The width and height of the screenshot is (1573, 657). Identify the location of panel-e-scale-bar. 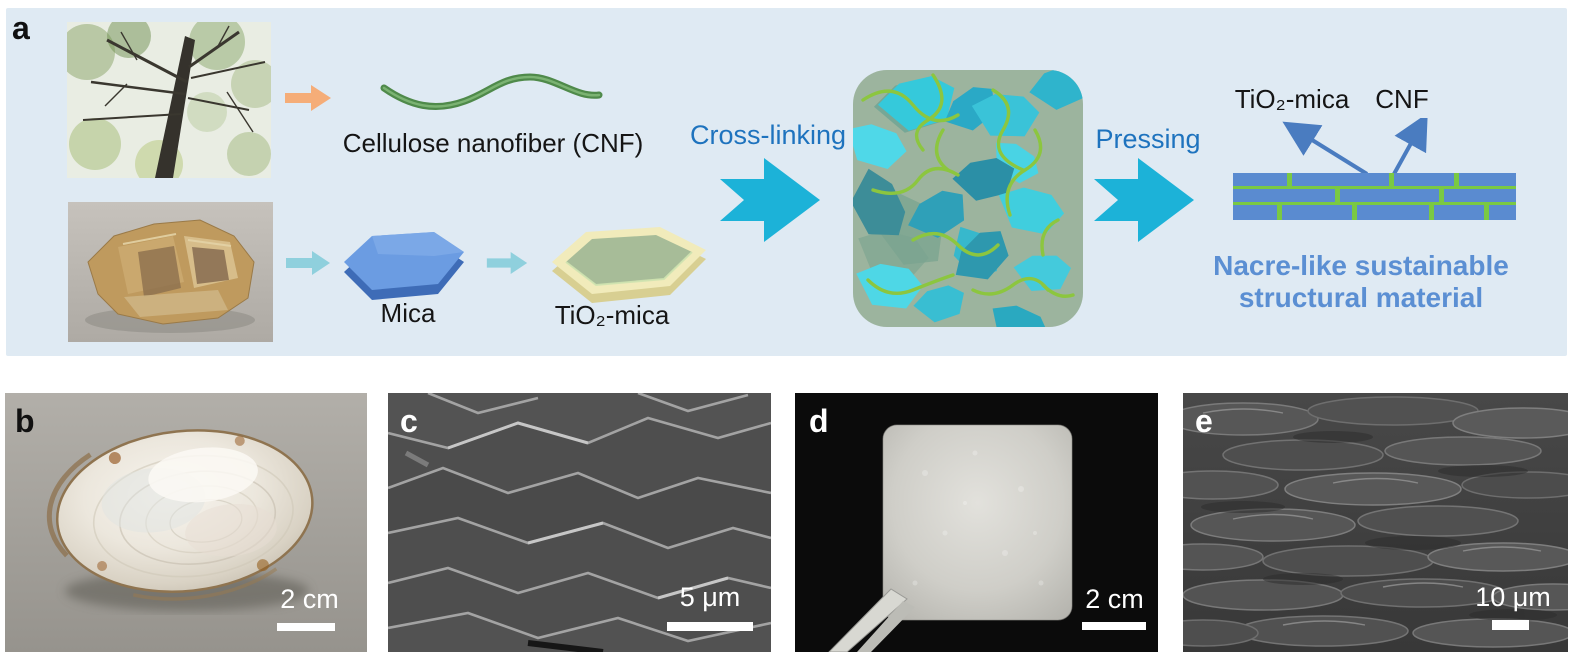
(1510, 625).